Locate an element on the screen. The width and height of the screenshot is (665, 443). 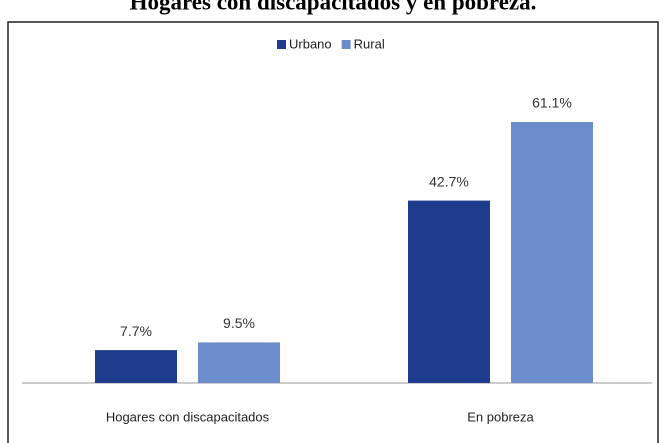
x-tick-label: En pobreza is located at coordinates (500, 416).